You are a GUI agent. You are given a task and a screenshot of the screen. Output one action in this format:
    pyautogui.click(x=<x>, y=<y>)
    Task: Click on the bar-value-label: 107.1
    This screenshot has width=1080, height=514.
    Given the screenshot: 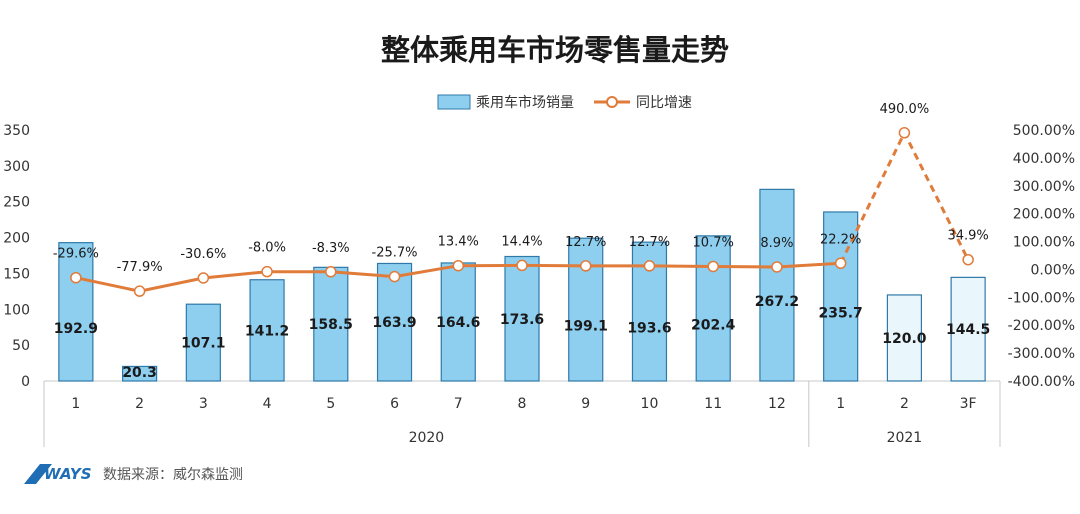 What is the action you would take?
    pyautogui.click(x=203, y=344)
    